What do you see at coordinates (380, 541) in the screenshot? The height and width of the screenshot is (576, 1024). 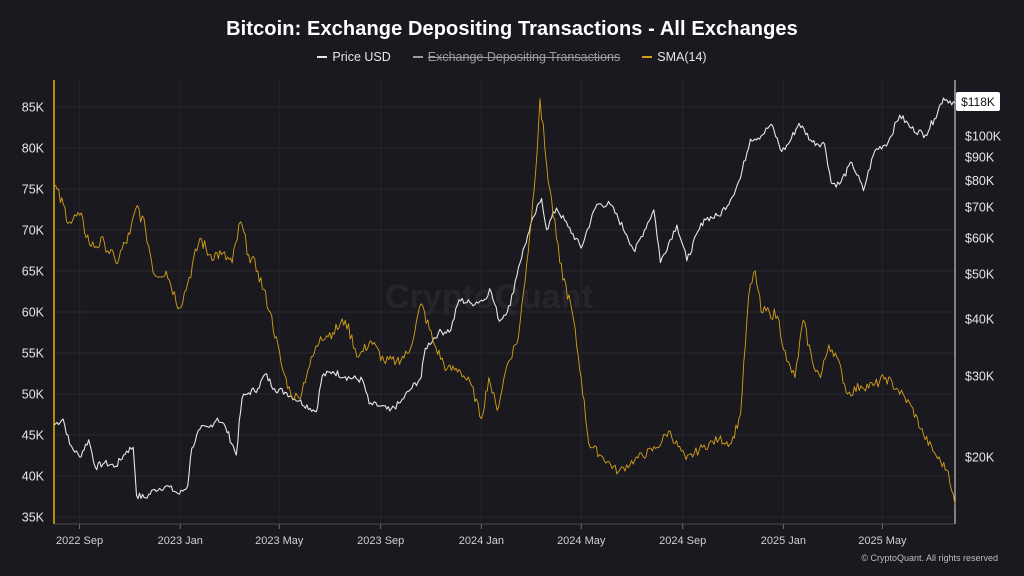 I see `x-tick-label: 2023 Sep` at bounding box center [380, 541].